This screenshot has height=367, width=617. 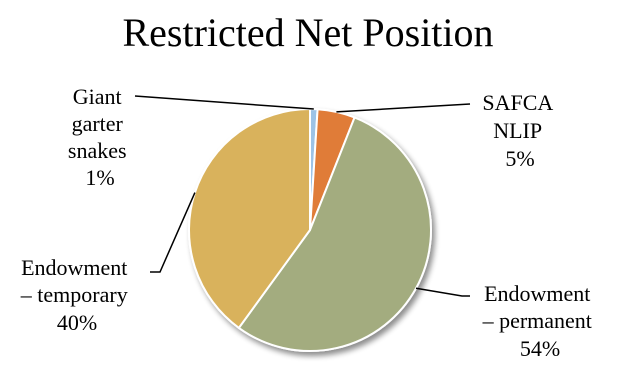 I want to click on slice-percent-label: 1%, so click(x=99, y=177).